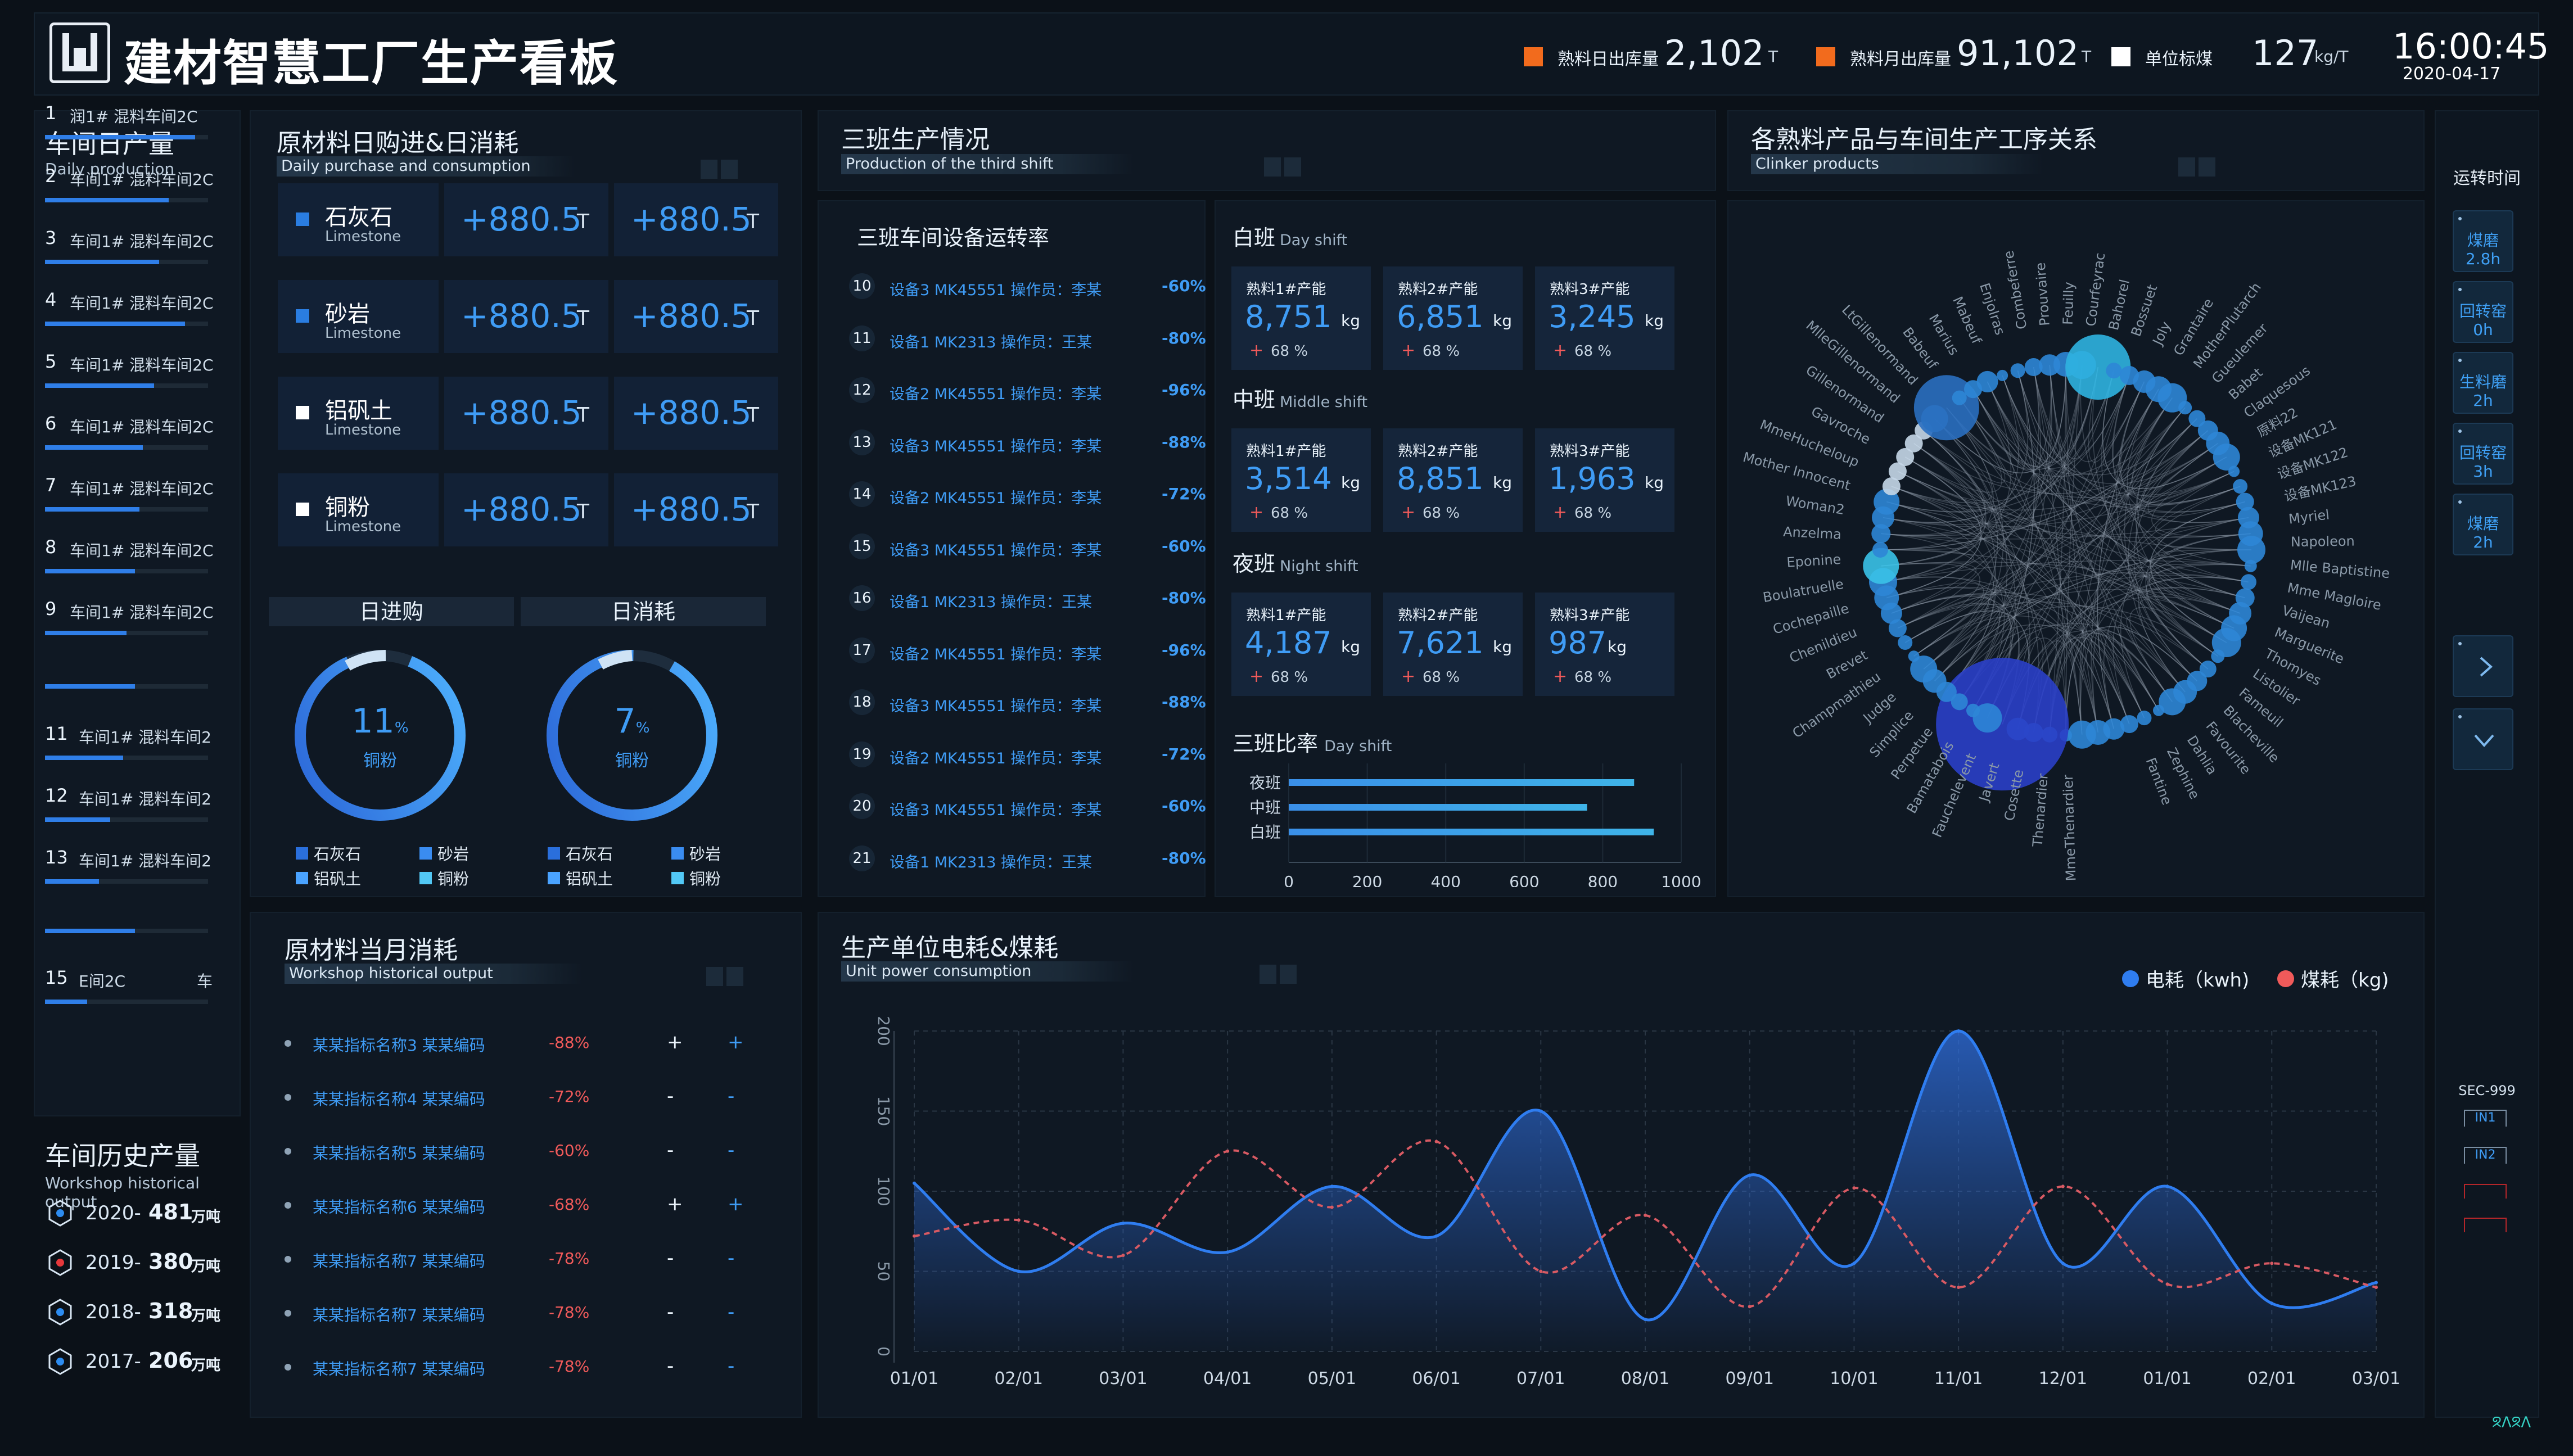 The image size is (2573, 1456). Describe the element at coordinates (1027, 755) in the screenshot. I see `equipment-row: 19 设备2 MK45551 操作员：李某 -72%` at that location.